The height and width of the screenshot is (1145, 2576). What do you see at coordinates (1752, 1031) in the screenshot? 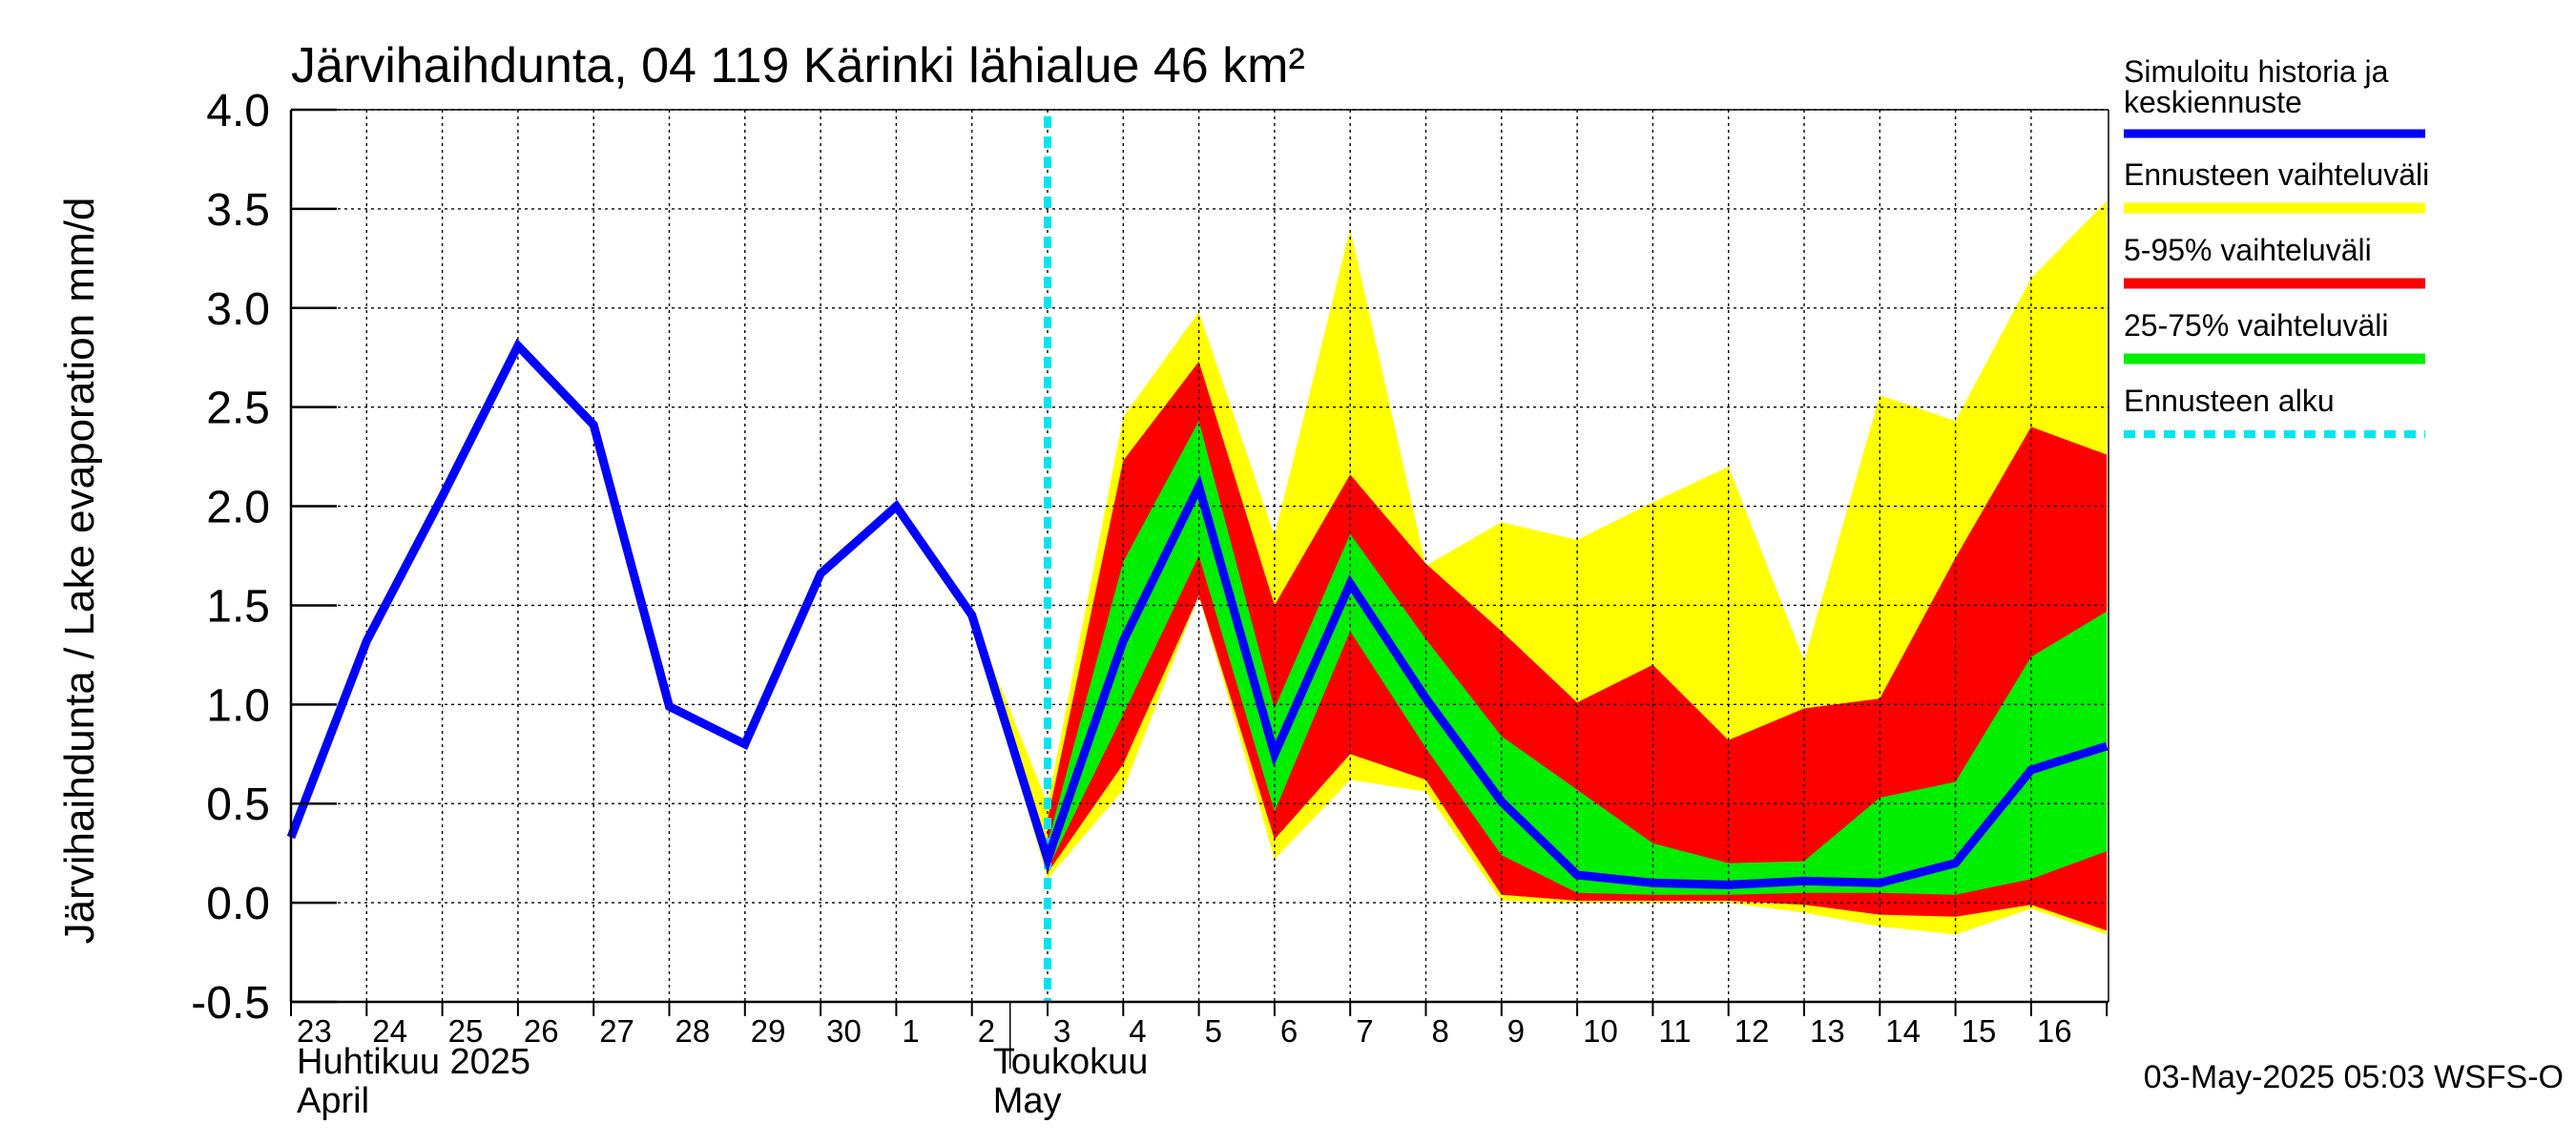
I see `x-tick-label: 12` at bounding box center [1752, 1031].